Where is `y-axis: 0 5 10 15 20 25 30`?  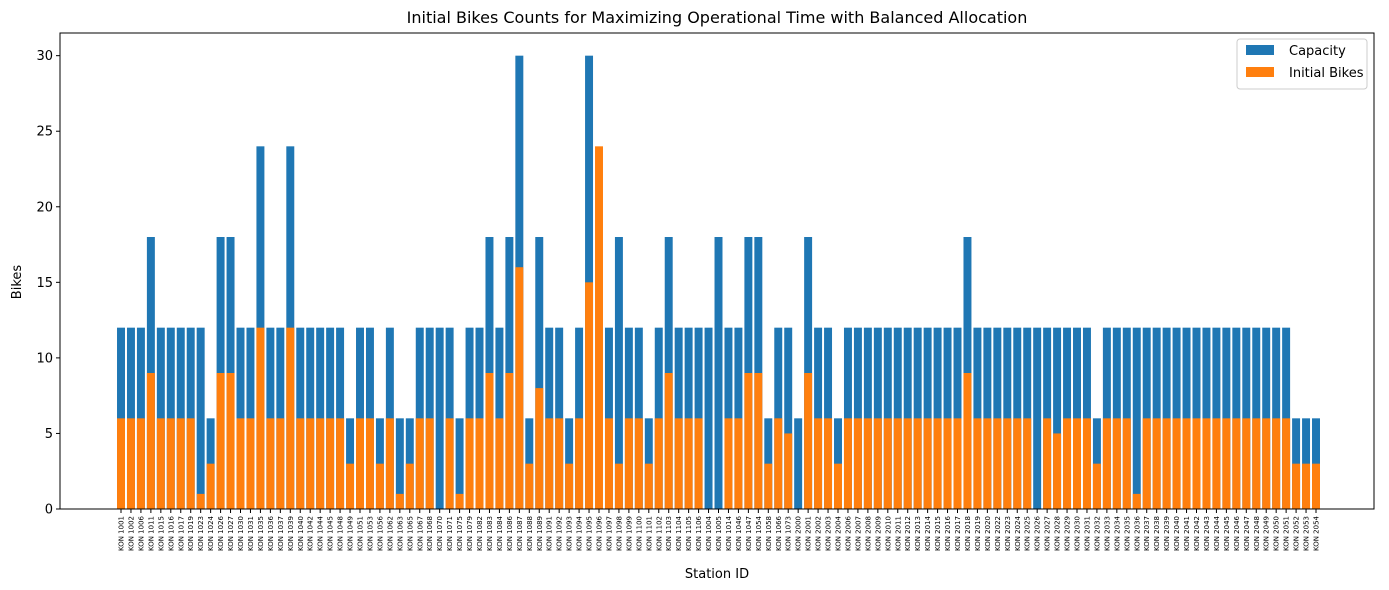
y-axis: 0 5 10 15 20 25 30 is located at coordinates (48, 283).